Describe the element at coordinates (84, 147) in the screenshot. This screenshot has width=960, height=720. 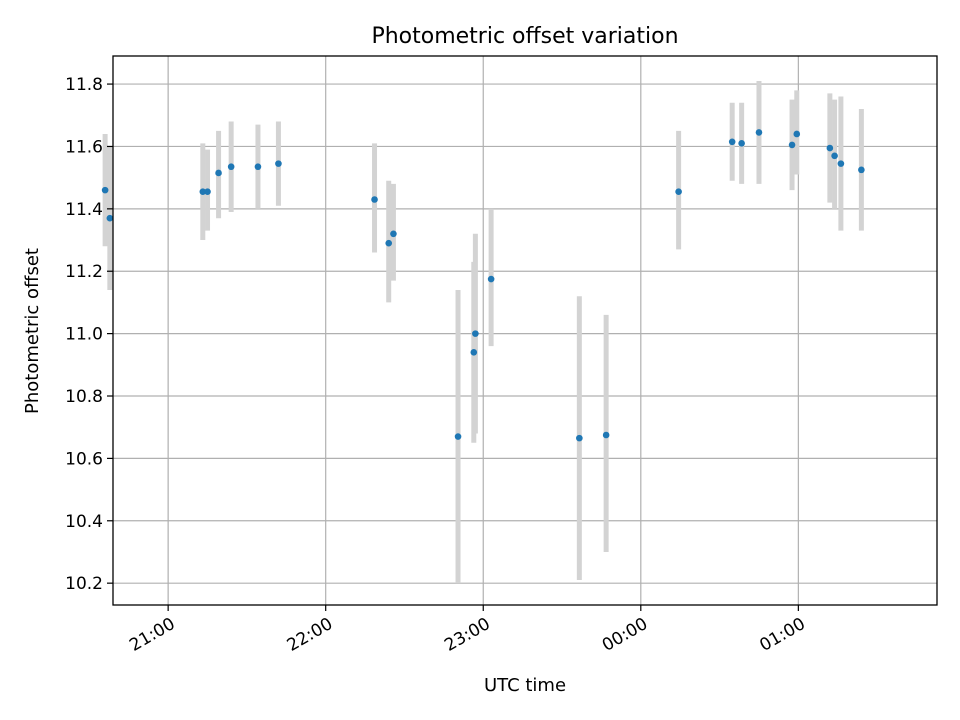
I see `y-tick-label: 11.6` at that location.